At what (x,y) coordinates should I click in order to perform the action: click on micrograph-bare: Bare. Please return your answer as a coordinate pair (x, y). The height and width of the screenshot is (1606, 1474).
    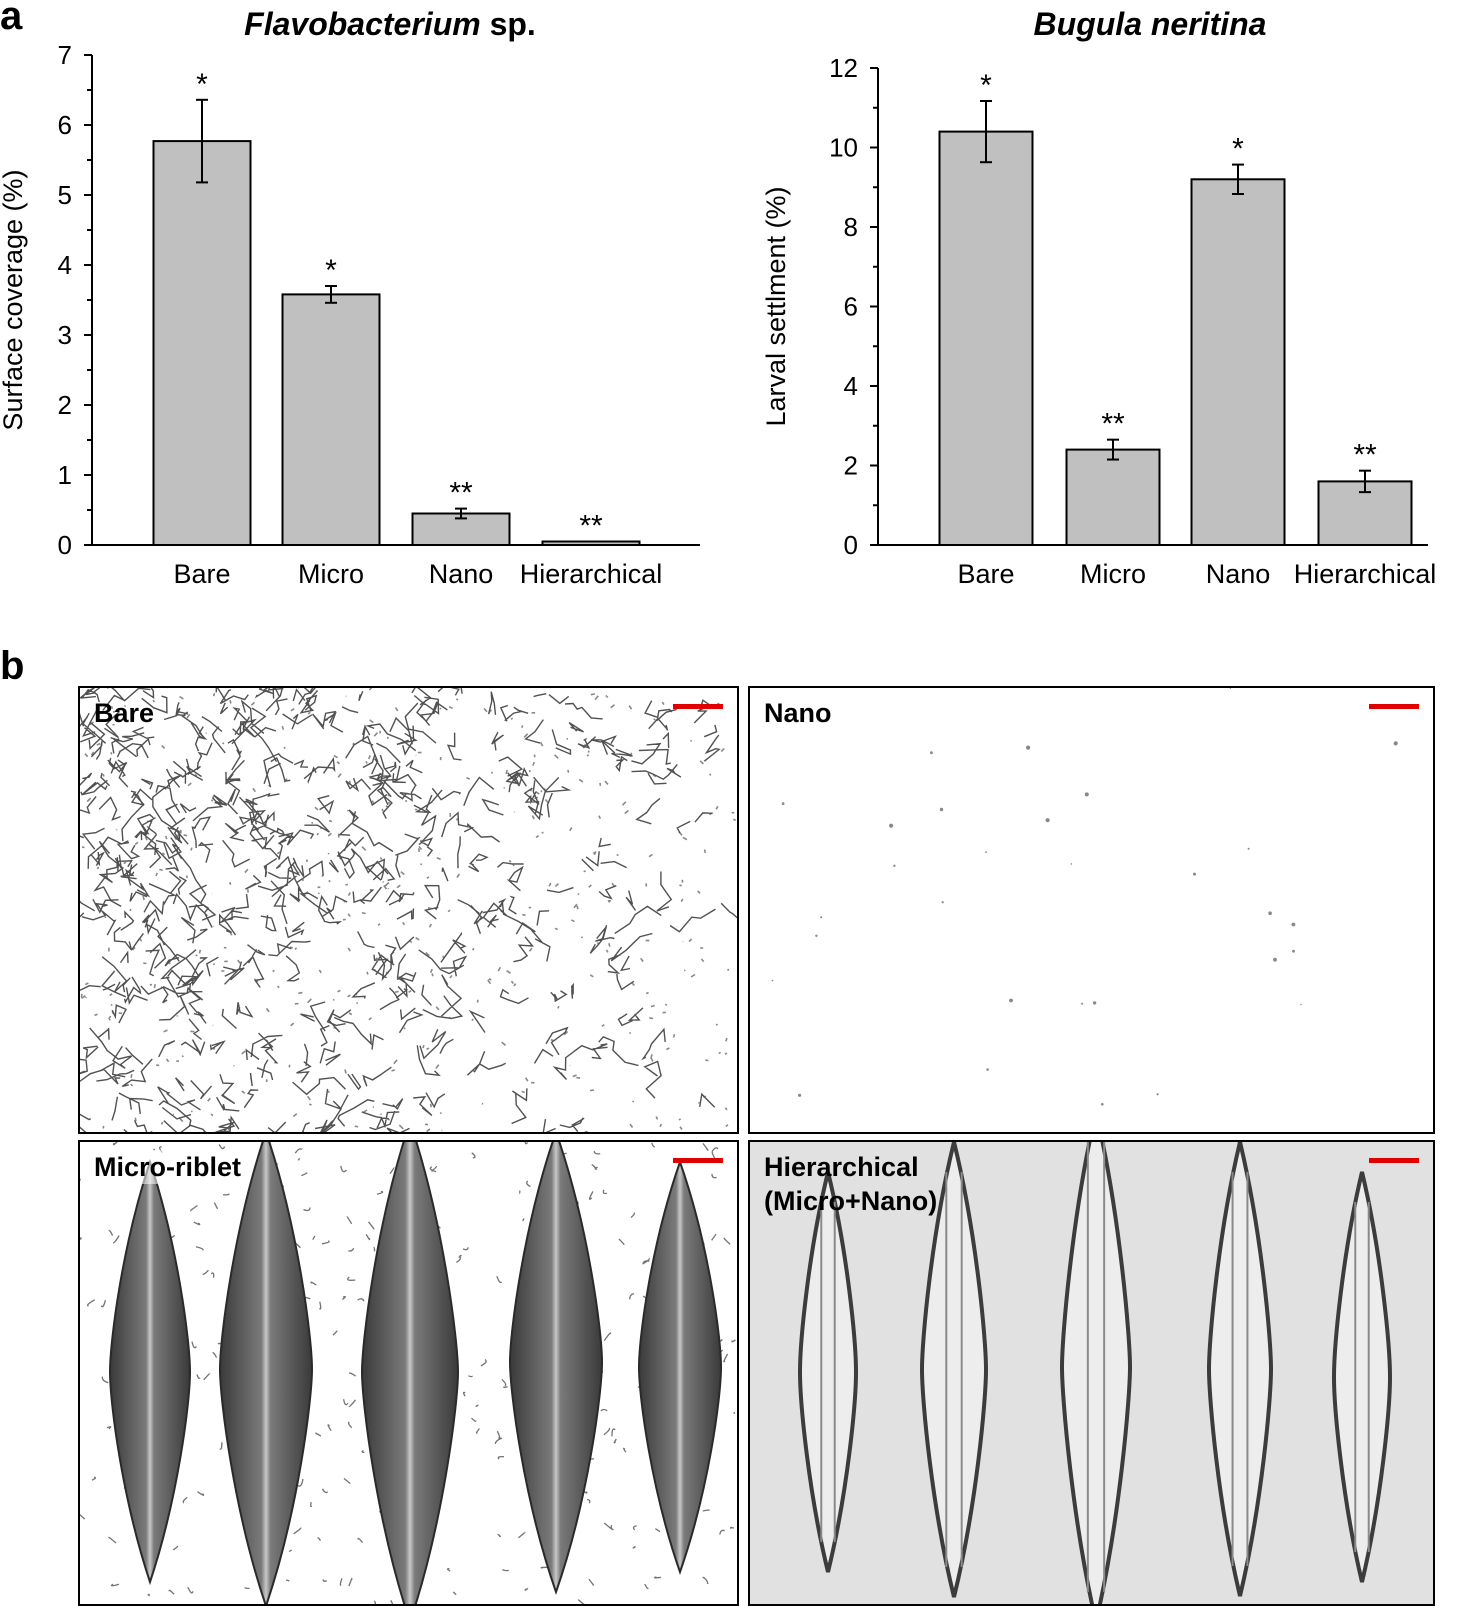
    Looking at the image, I should click on (408, 910).